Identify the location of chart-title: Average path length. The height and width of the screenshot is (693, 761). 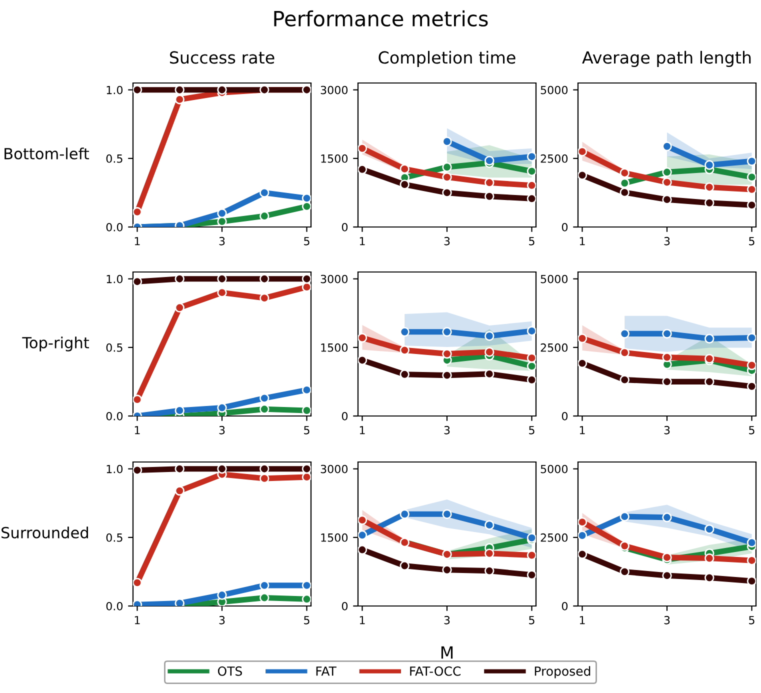
(666, 59).